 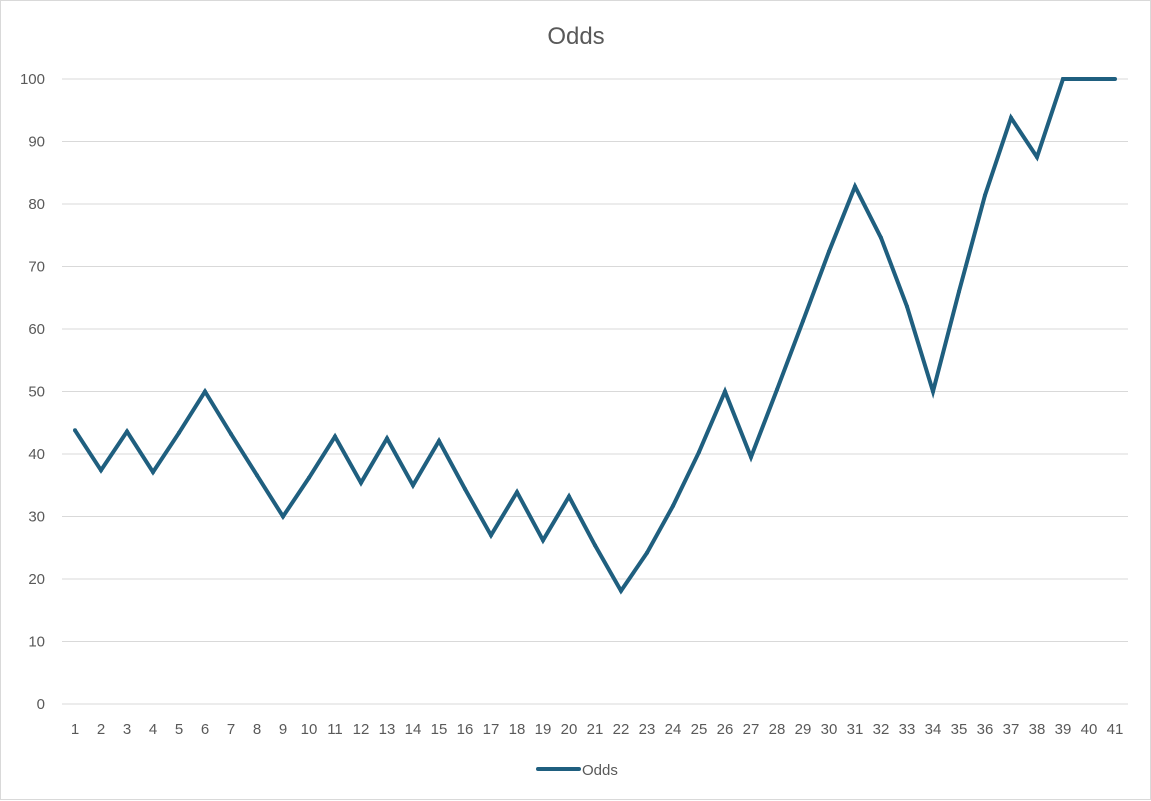 What do you see at coordinates (777, 729) in the screenshot?
I see `x-tick-label: 28` at bounding box center [777, 729].